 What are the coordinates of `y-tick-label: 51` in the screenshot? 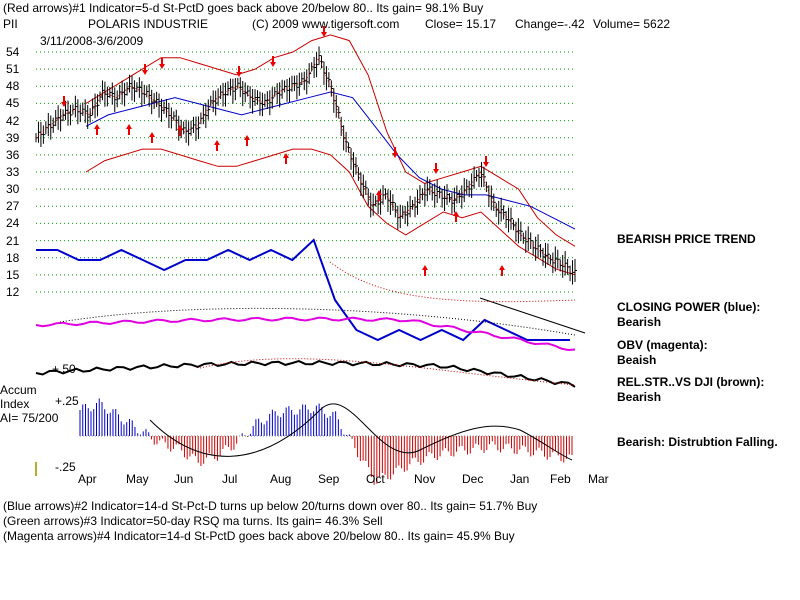 It's located at (13, 69).